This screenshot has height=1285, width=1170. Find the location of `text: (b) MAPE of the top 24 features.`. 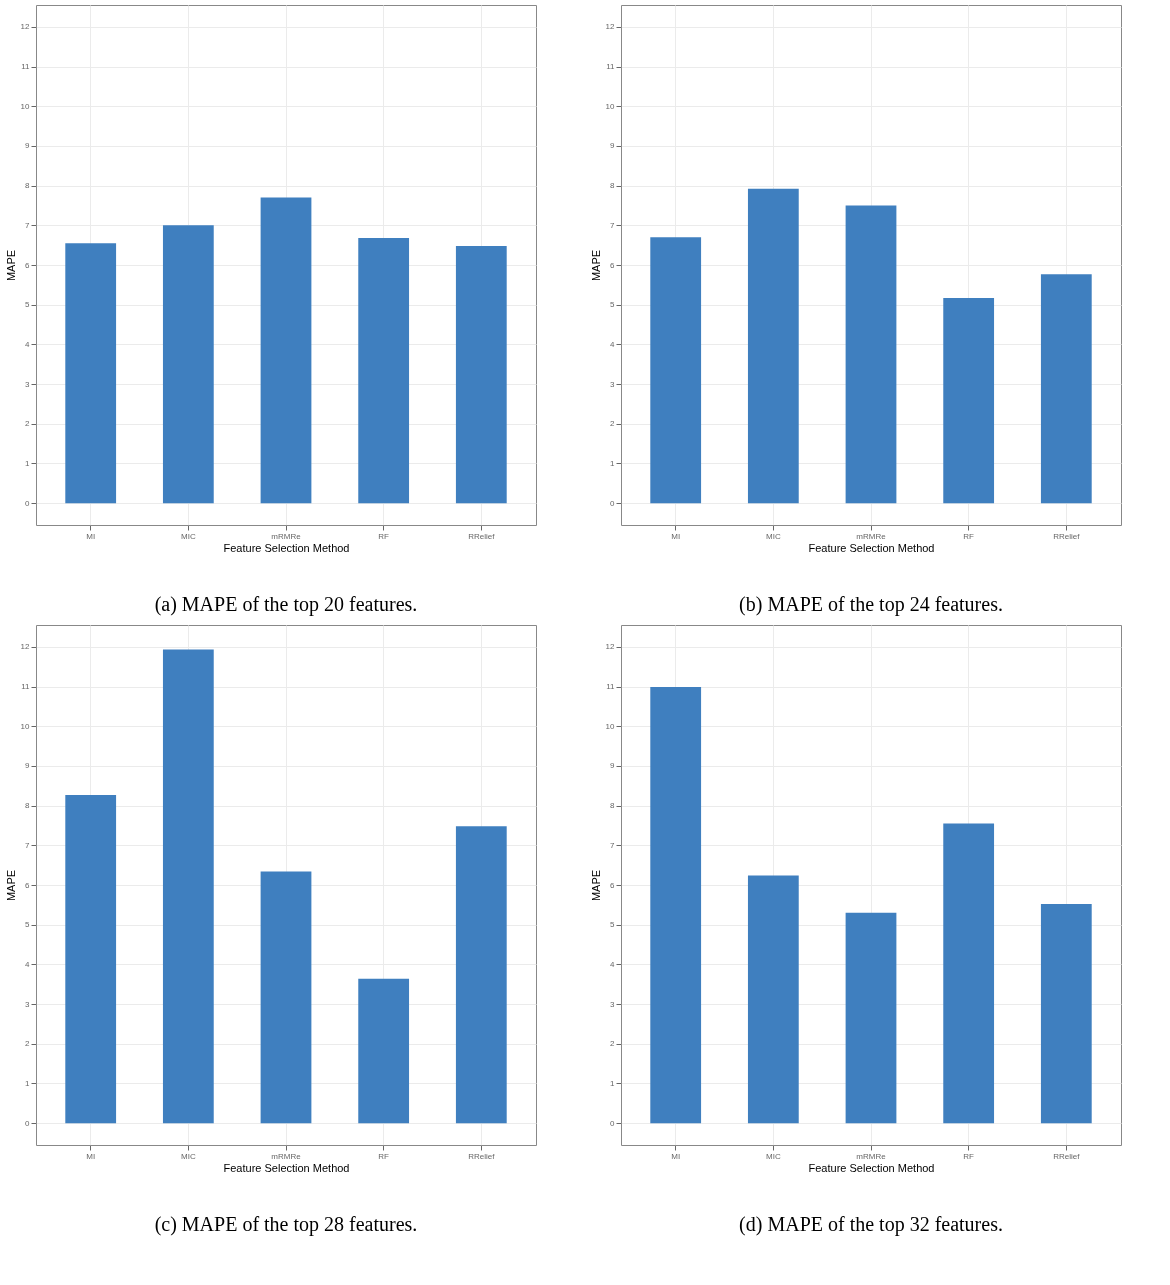

text: (b) MAPE of the top 24 features. is located at coordinates (871, 604).